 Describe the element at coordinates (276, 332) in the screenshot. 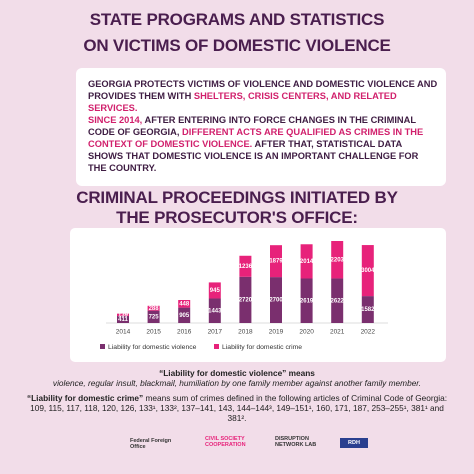

I see `x-tick-label: 2019` at that location.